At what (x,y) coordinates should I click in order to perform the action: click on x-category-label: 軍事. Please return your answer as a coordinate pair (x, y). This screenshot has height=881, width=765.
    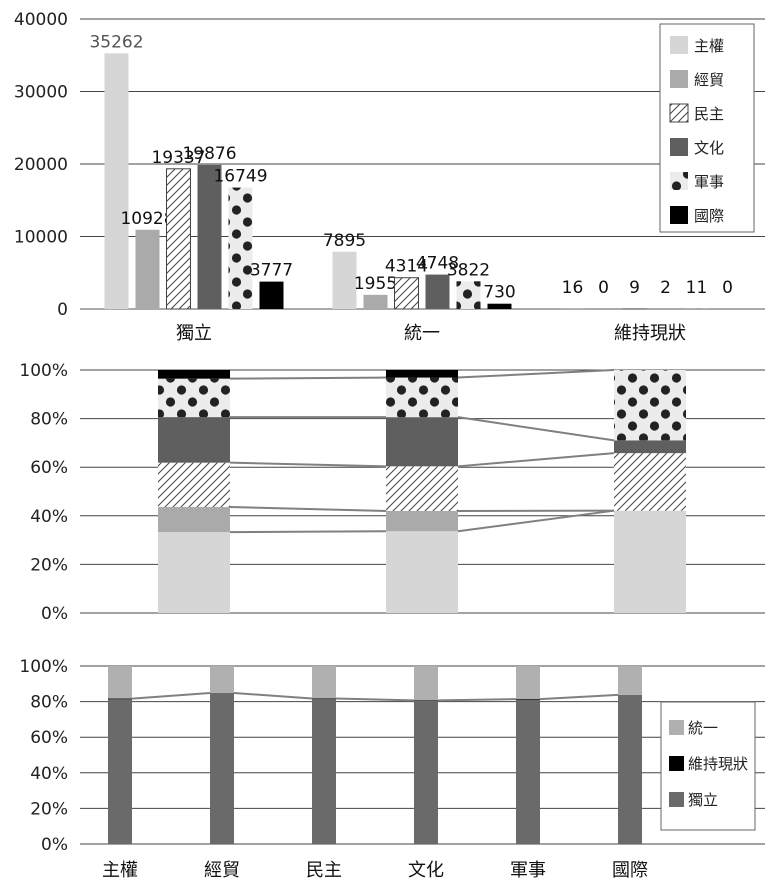
    Looking at the image, I should click on (528, 870).